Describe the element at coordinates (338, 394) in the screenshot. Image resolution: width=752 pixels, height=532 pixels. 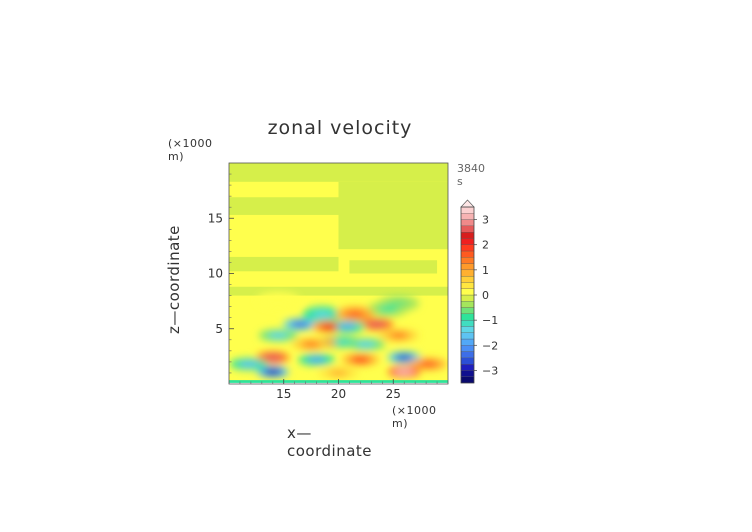
I see `x-tick-label: 20` at that location.